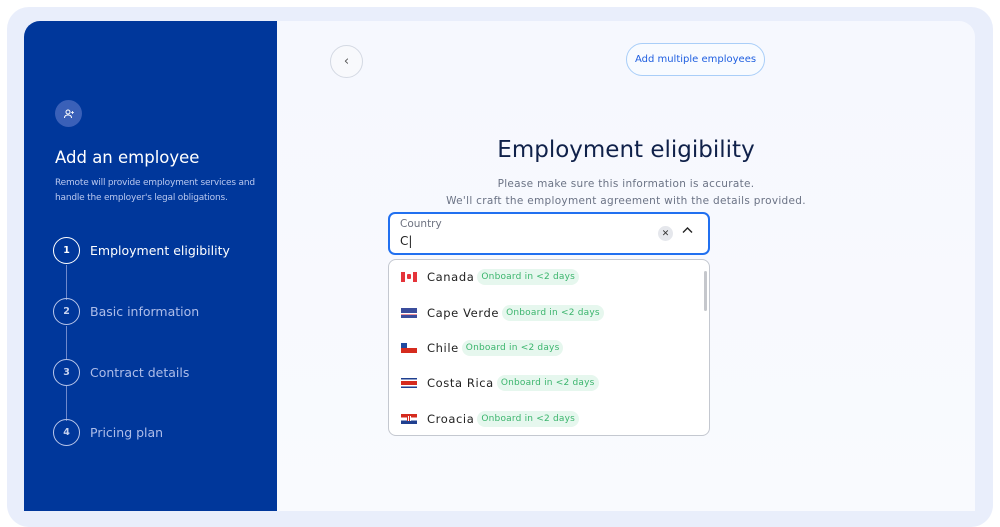 Image resolution: width=1000 pixels, height=527 pixels. Describe the element at coordinates (68, 113) in the screenshot. I see `user-plus-icon` at that location.